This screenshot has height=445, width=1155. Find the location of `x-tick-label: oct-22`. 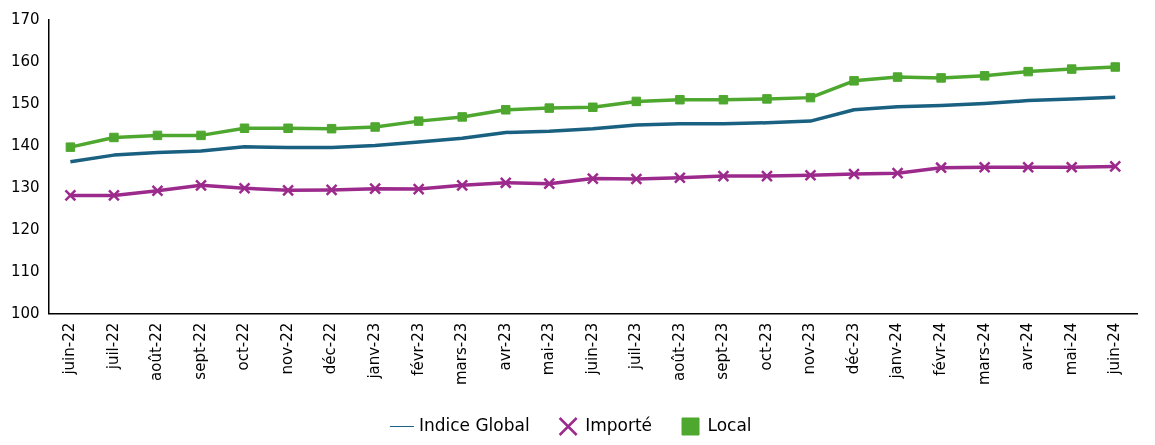

x-tick-label: oct-22 is located at coordinates (243, 346).